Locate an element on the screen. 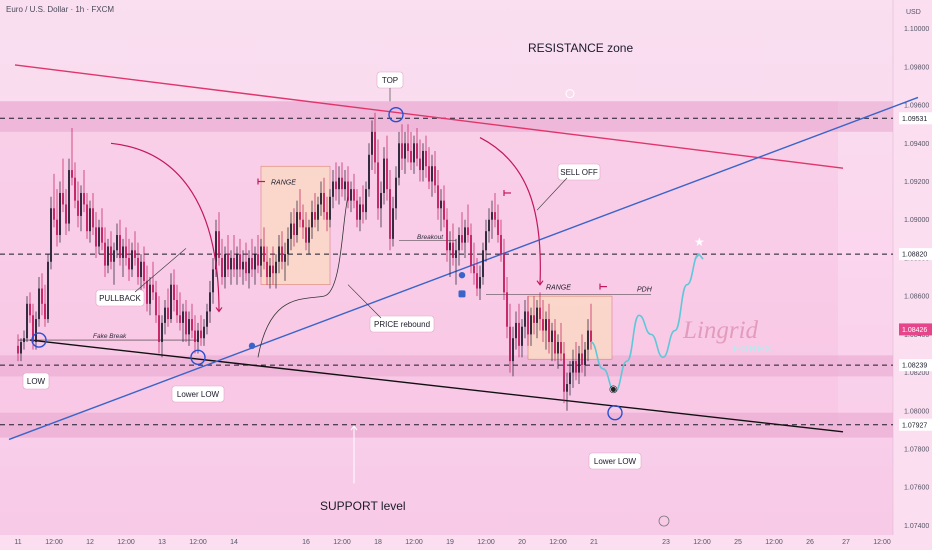 This screenshot has width=932, height=550. x-tick-label: 27 is located at coordinates (846, 542).